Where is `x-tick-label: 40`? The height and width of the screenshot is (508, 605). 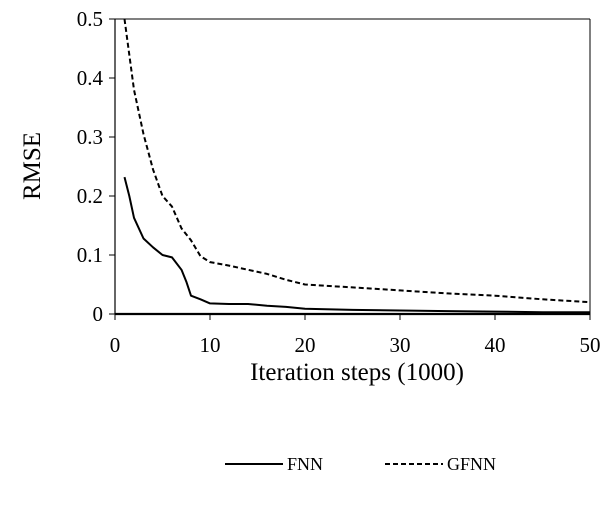
x-tick-label: 40 is located at coordinates (495, 345).